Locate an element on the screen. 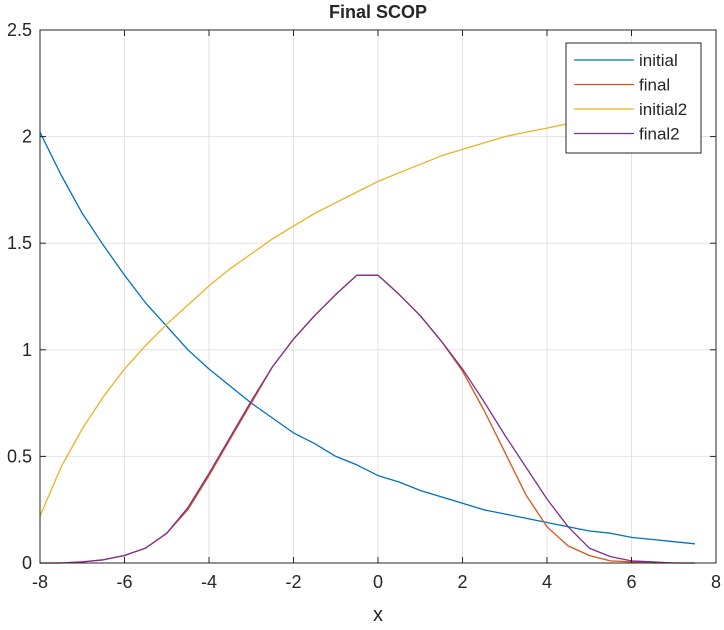 This screenshot has width=724, height=630. x-tick-label: -4 is located at coordinates (209, 582).